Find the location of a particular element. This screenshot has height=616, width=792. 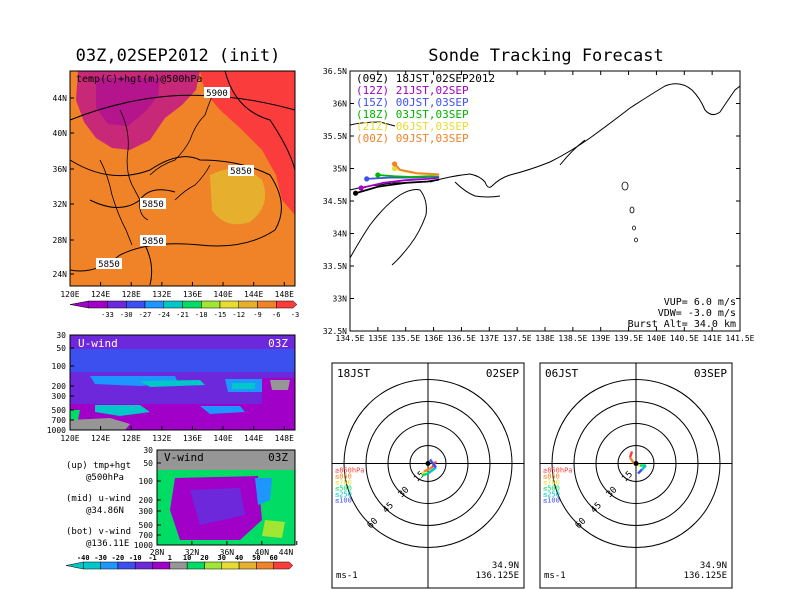

temp-colorbar: -33 -30 -27 -24 -21 -18 -15 -12 -9 -6 -3 is located at coordinates (184, 309).